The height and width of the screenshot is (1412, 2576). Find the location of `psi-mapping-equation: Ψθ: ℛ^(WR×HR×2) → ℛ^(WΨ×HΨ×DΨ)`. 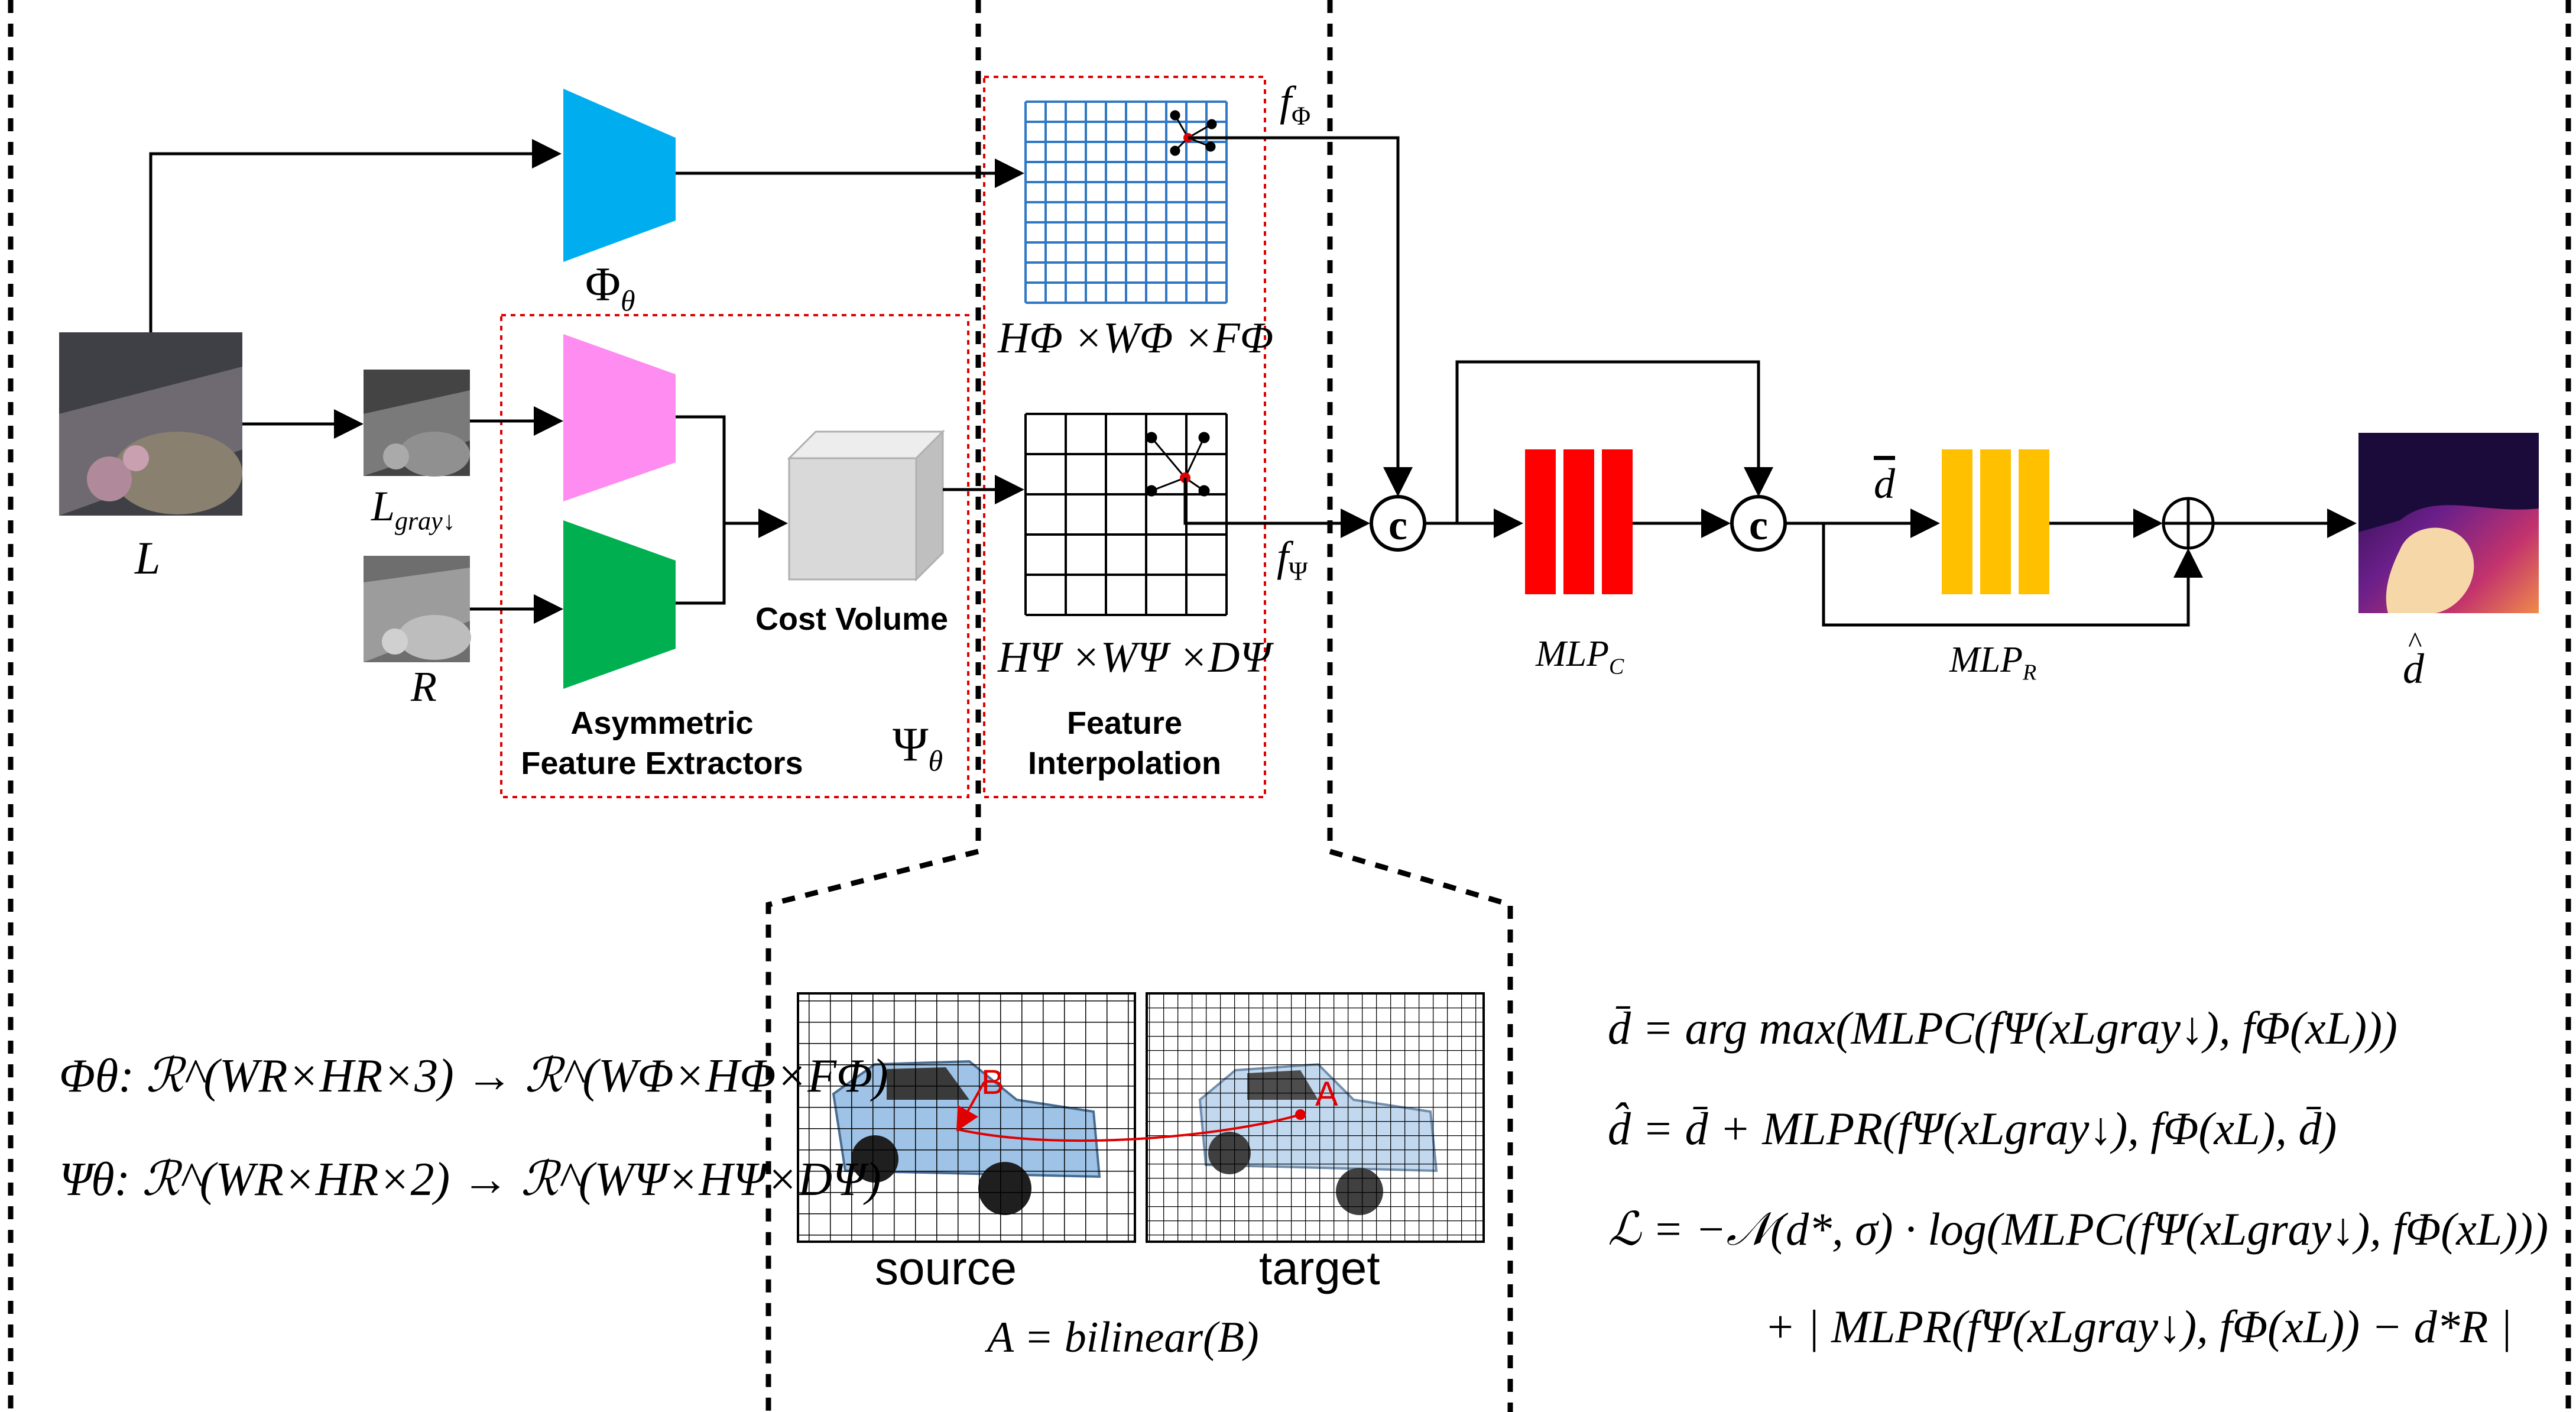

psi-mapping-equation: Ψθ: ℛ^(WR×HR×2) → ℛ^(WΨ×HΨ×DΨ) is located at coordinates (470, 1180).